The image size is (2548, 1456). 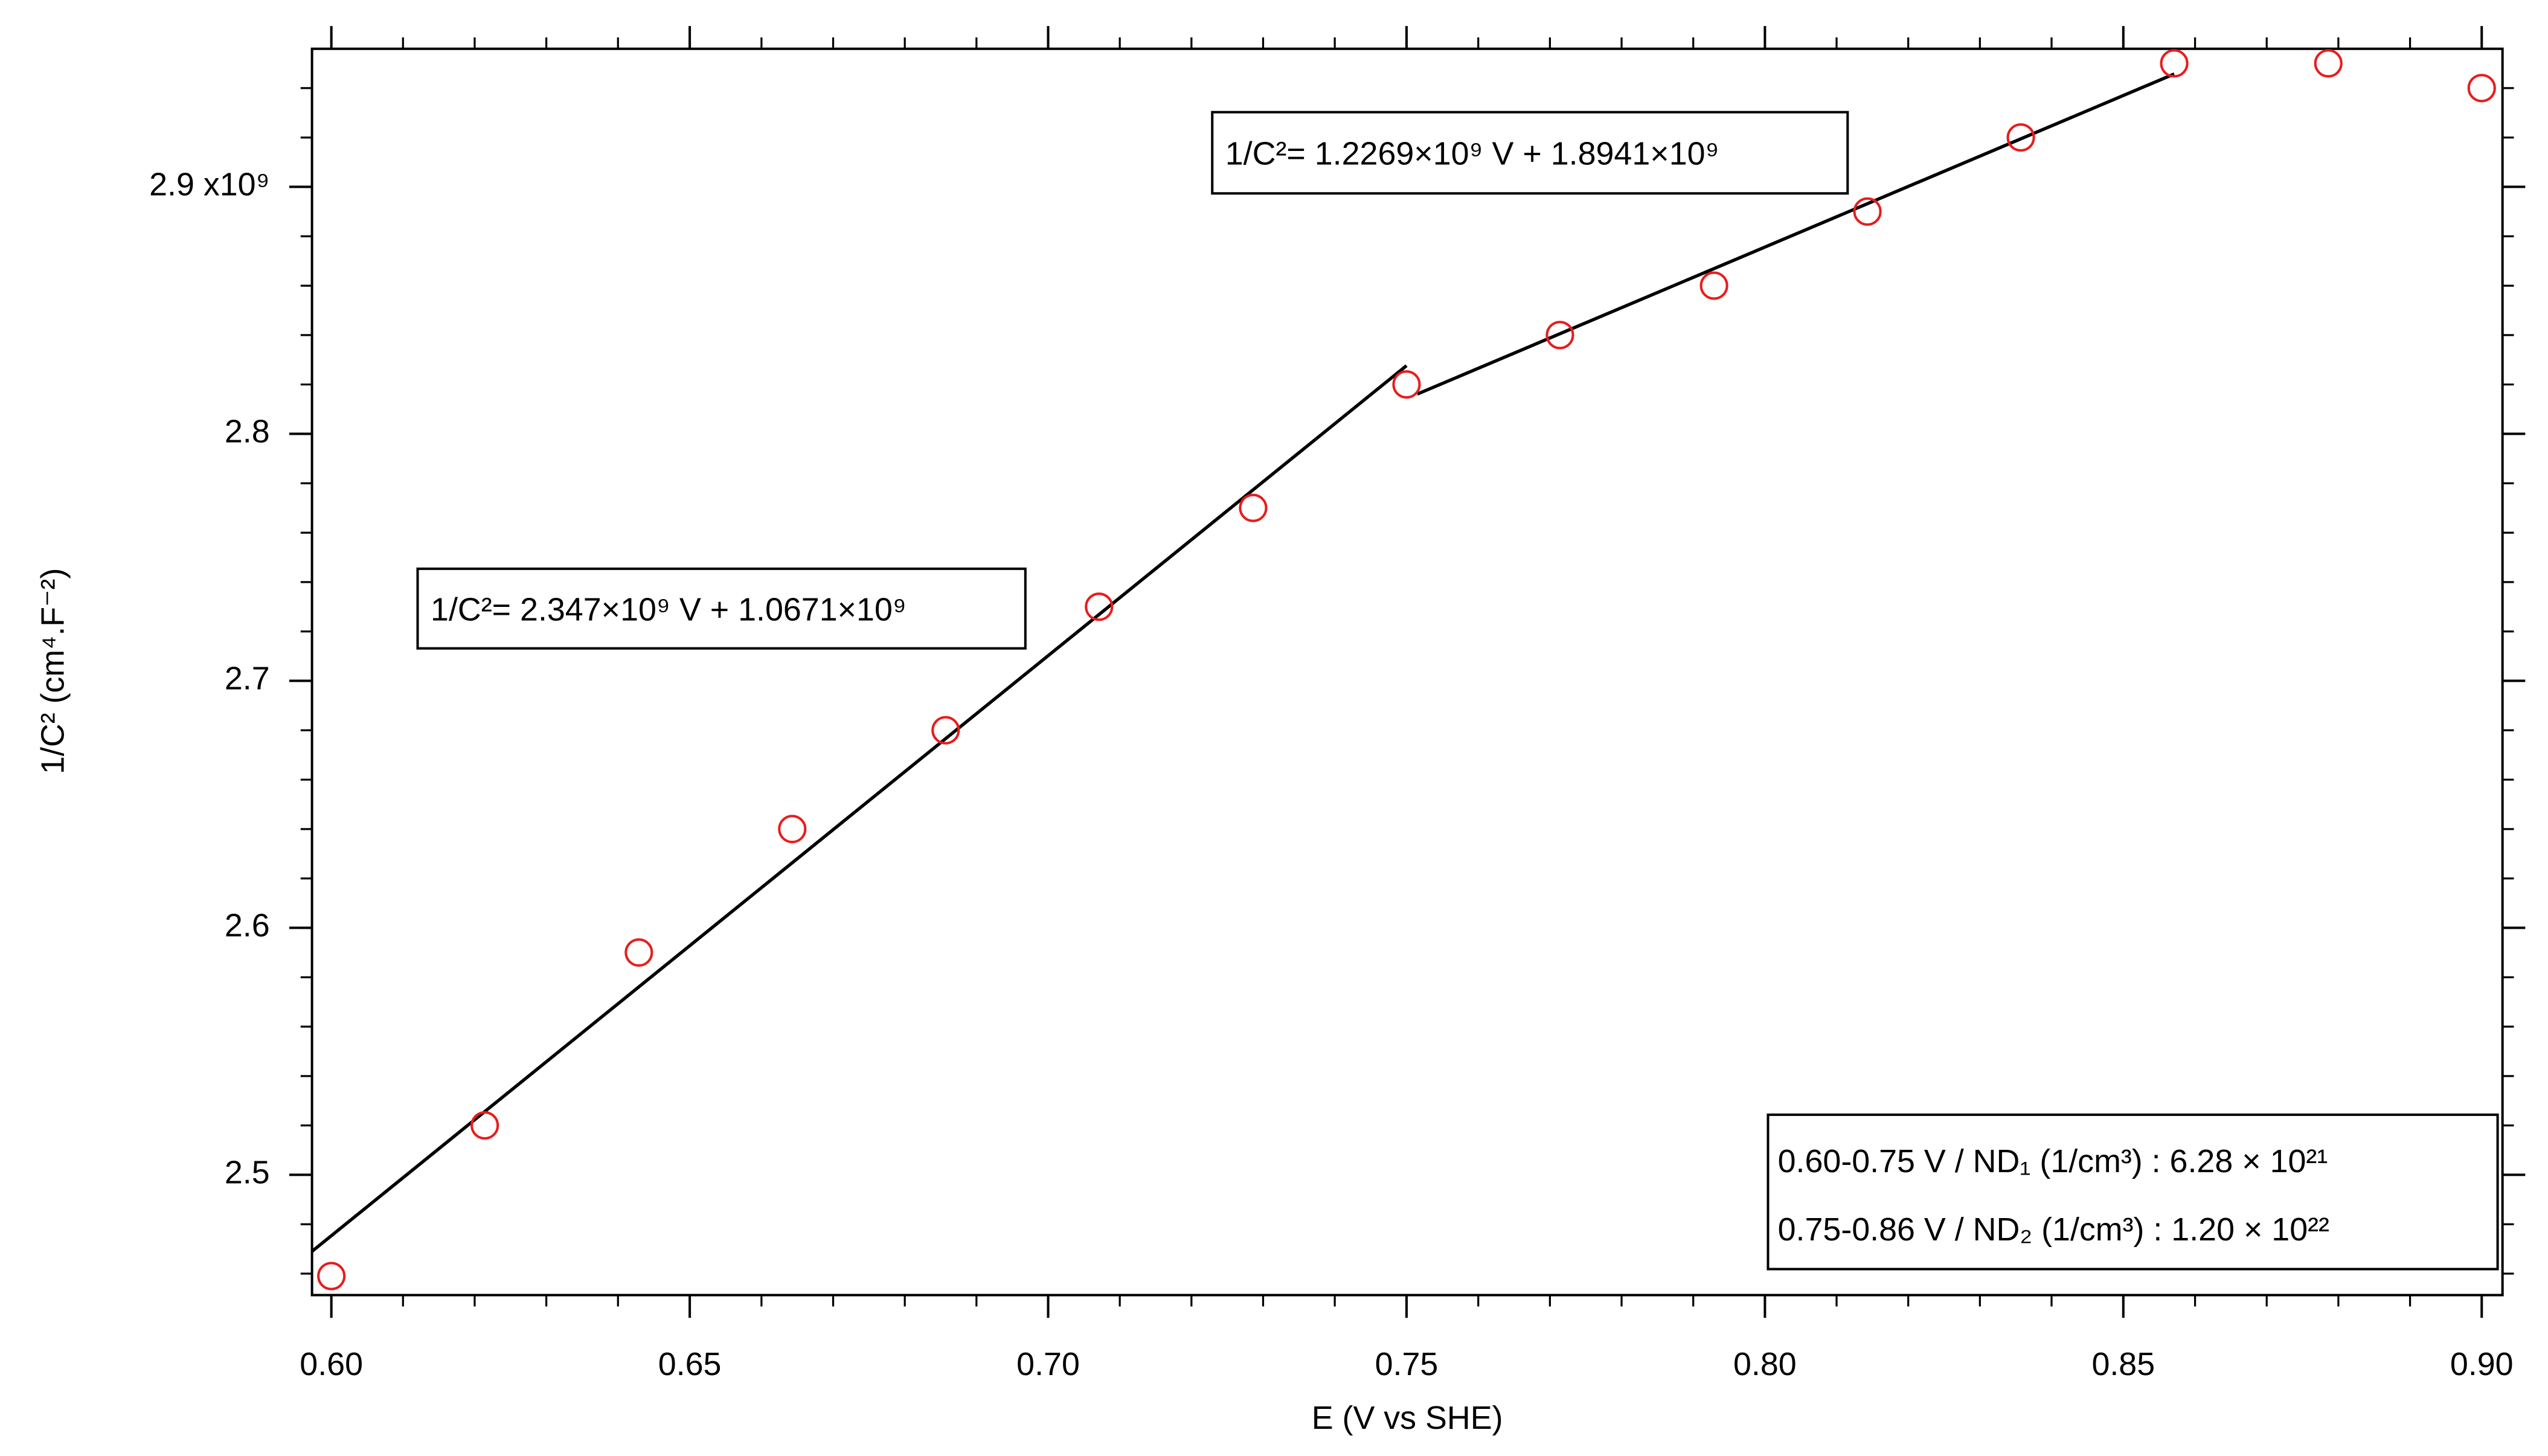 What do you see at coordinates (210, 185) in the screenshot?
I see `y-tick-label: 2.9 x10⁹` at bounding box center [210, 185].